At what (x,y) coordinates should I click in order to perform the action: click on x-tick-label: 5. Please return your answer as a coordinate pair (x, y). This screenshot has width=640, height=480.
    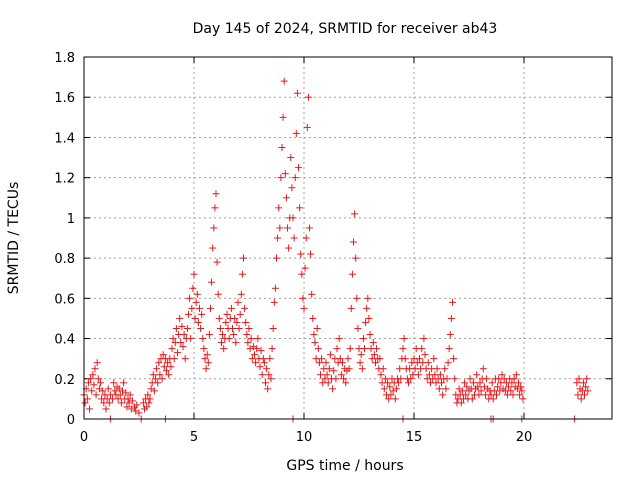
    Looking at the image, I should click on (194, 437).